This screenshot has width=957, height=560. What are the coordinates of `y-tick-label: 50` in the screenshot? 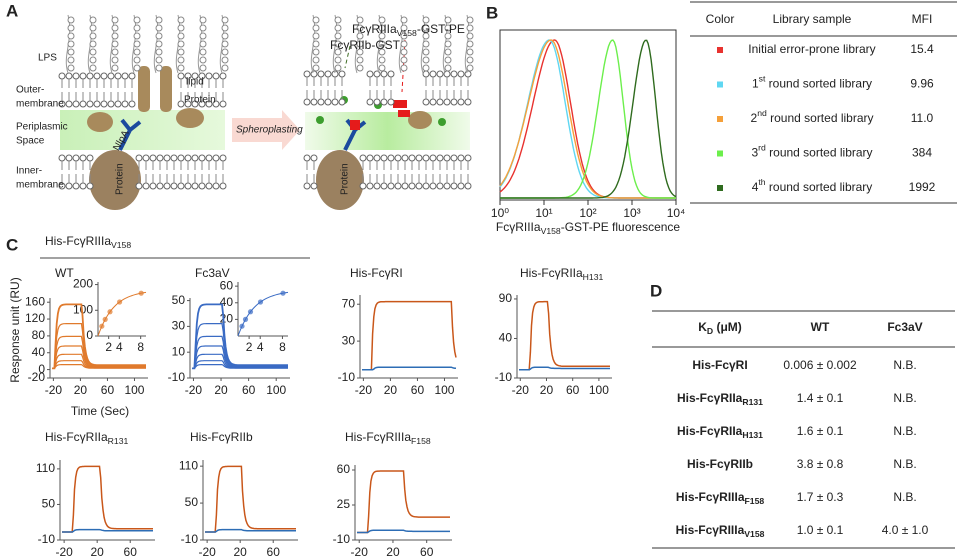 It's located at (179, 300).